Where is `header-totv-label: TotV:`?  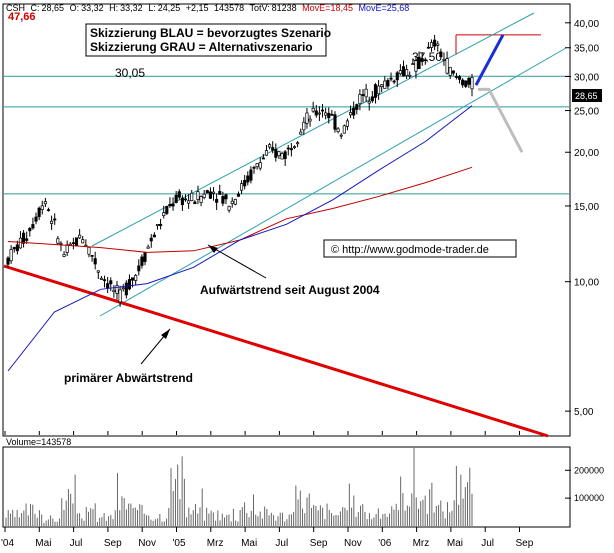 header-totv-label: TotV: is located at coordinates (259, 8).